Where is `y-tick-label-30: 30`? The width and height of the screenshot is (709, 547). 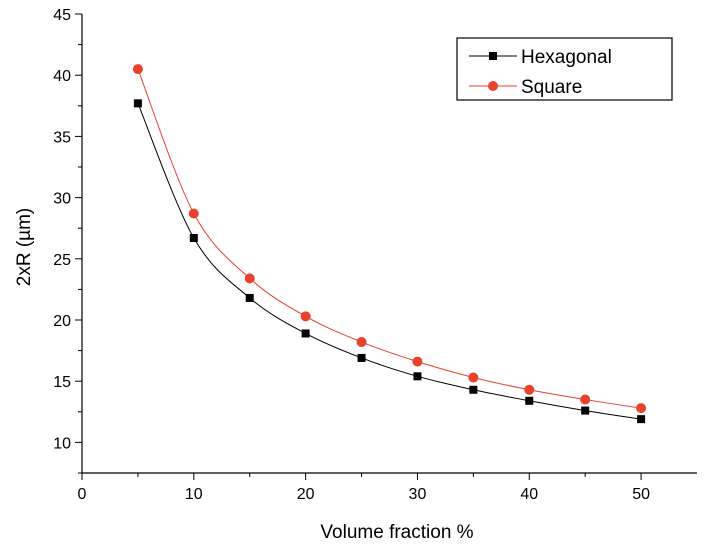 y-tick-label-30: 30 is located at coordinates (62, 199).